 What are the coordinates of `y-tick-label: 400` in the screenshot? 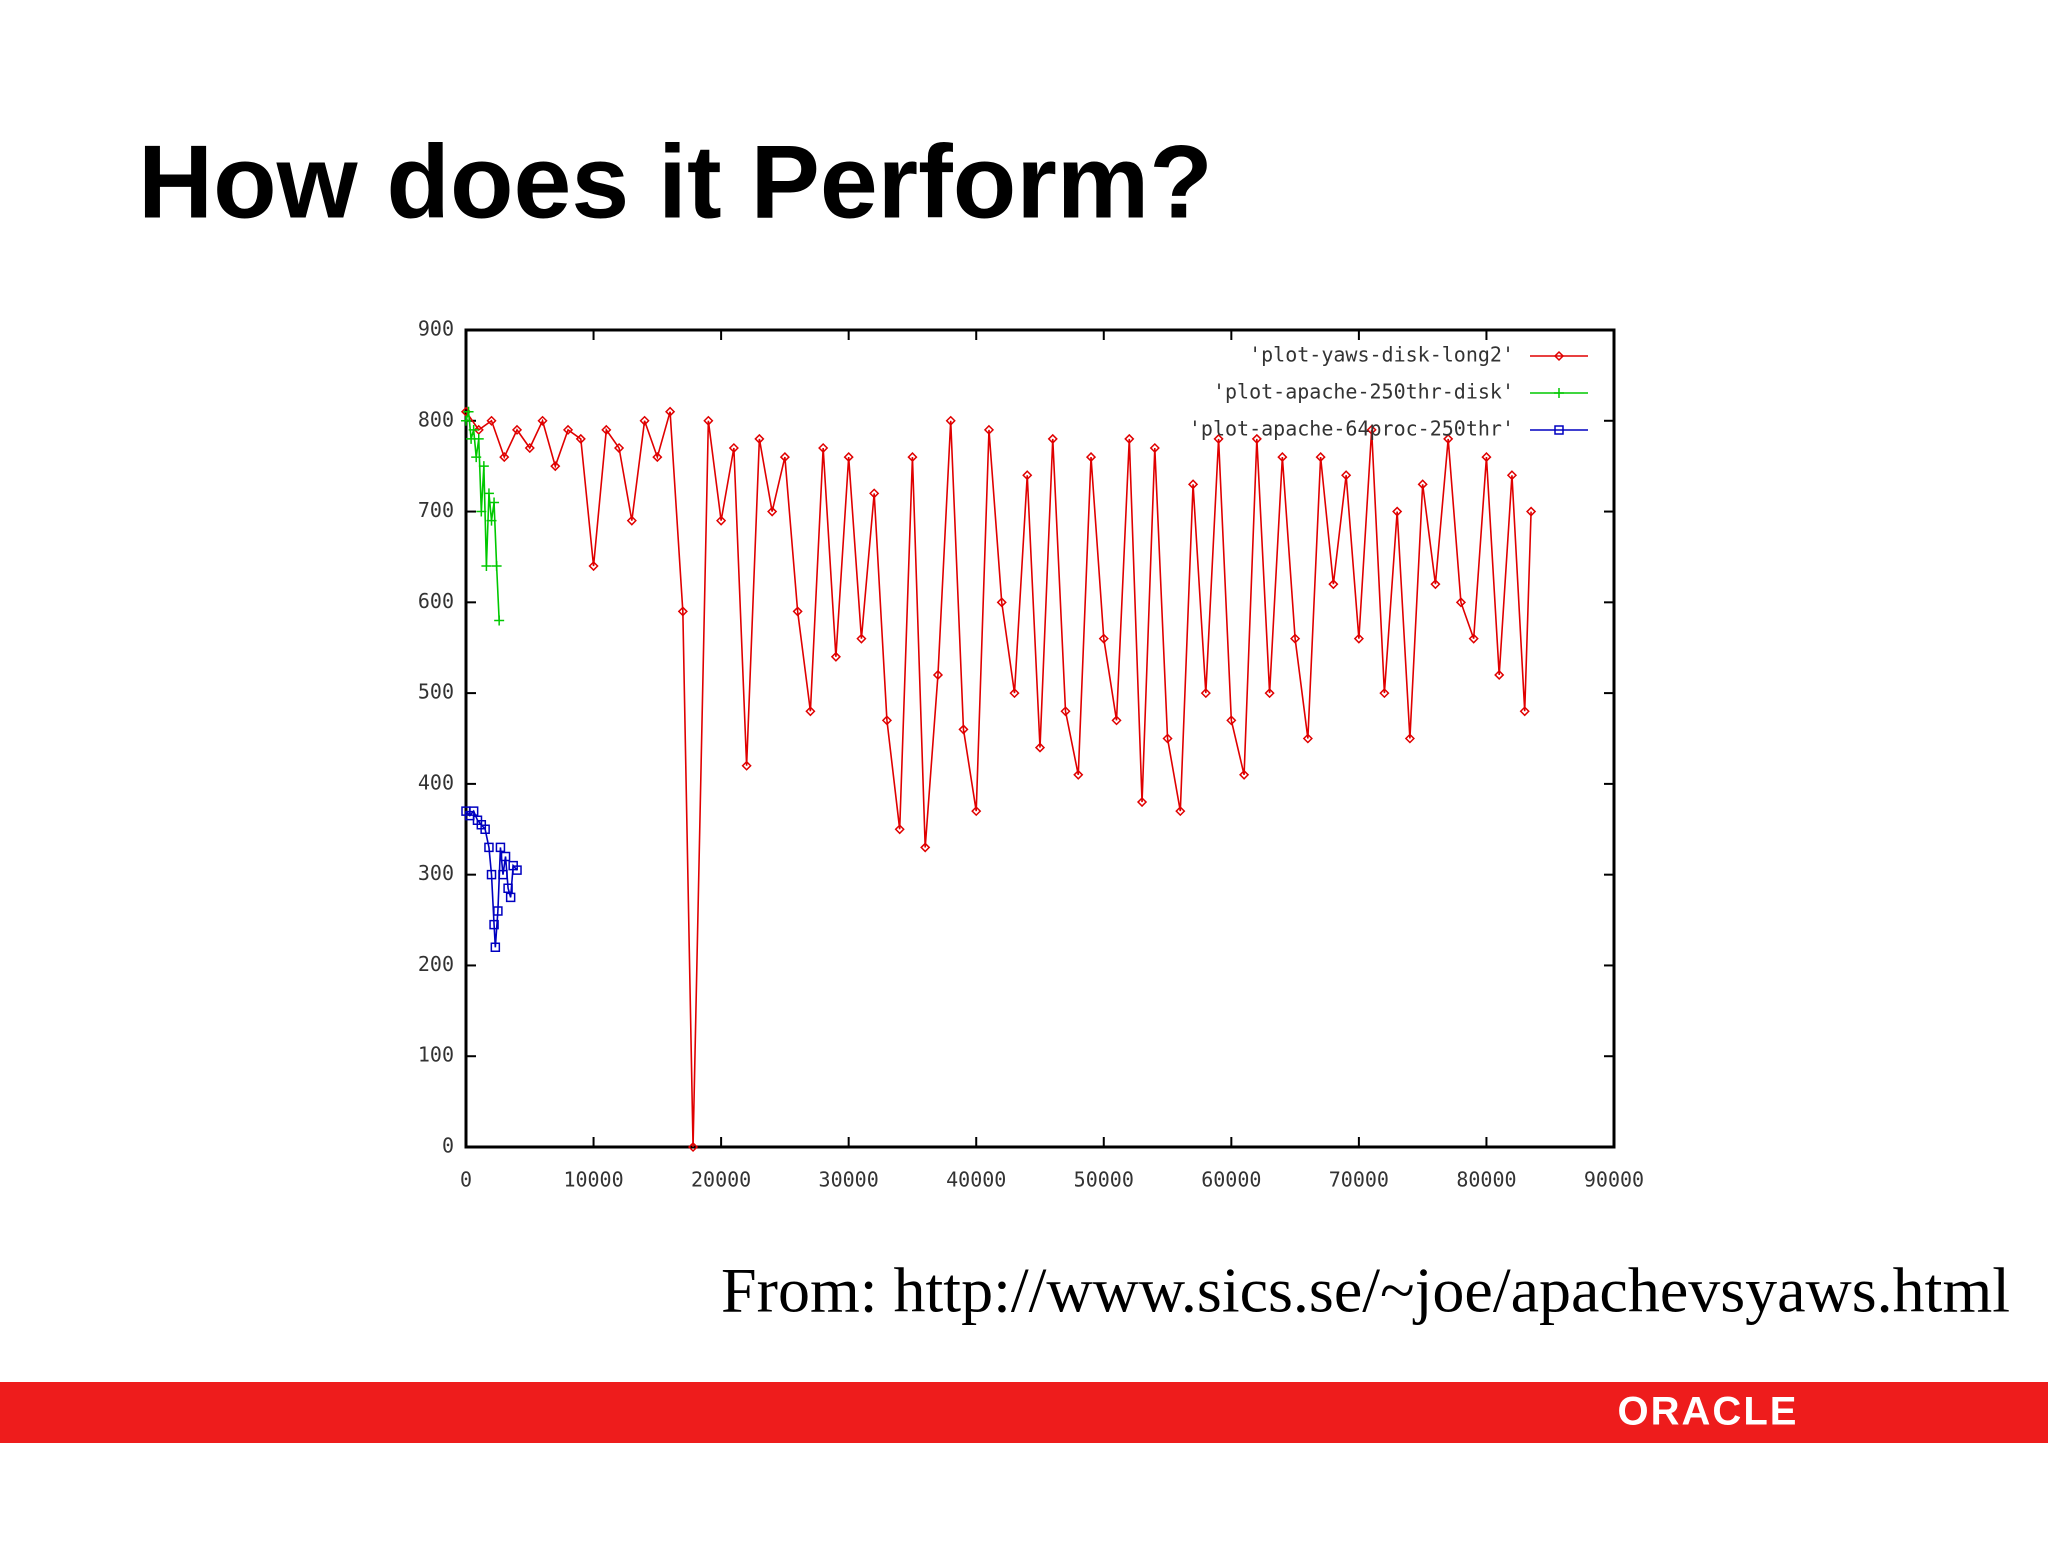 It's located at (436, 782).